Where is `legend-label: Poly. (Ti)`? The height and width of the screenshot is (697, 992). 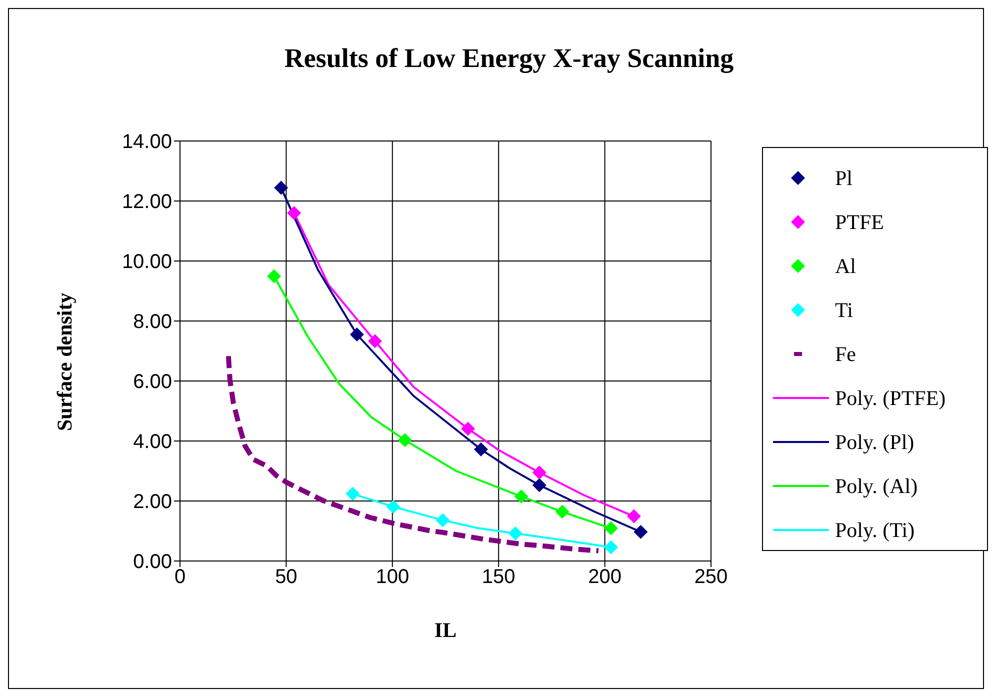 legend-label: Poly. (Ti) is located at coordinates (875, 530).